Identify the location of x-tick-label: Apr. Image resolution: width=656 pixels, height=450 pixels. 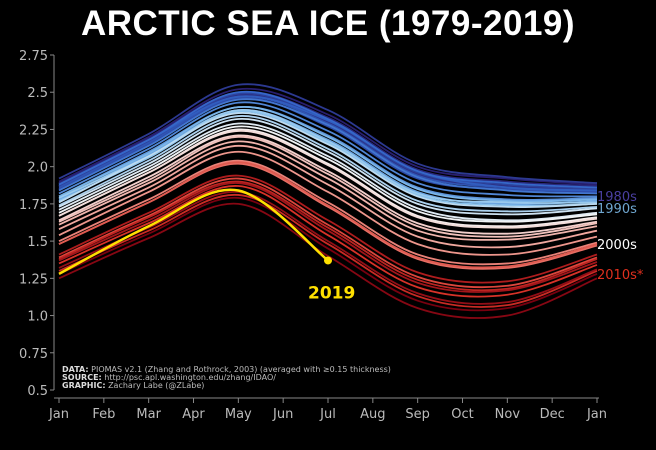
(193, 414).